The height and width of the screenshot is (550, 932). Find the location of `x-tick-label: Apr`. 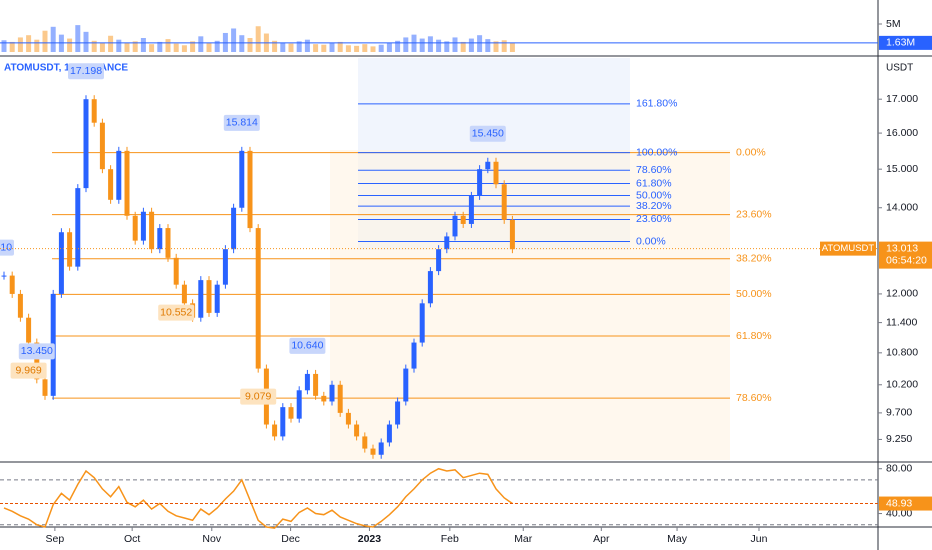

x-tick-label: Apr is located at coordinates (601, 539).